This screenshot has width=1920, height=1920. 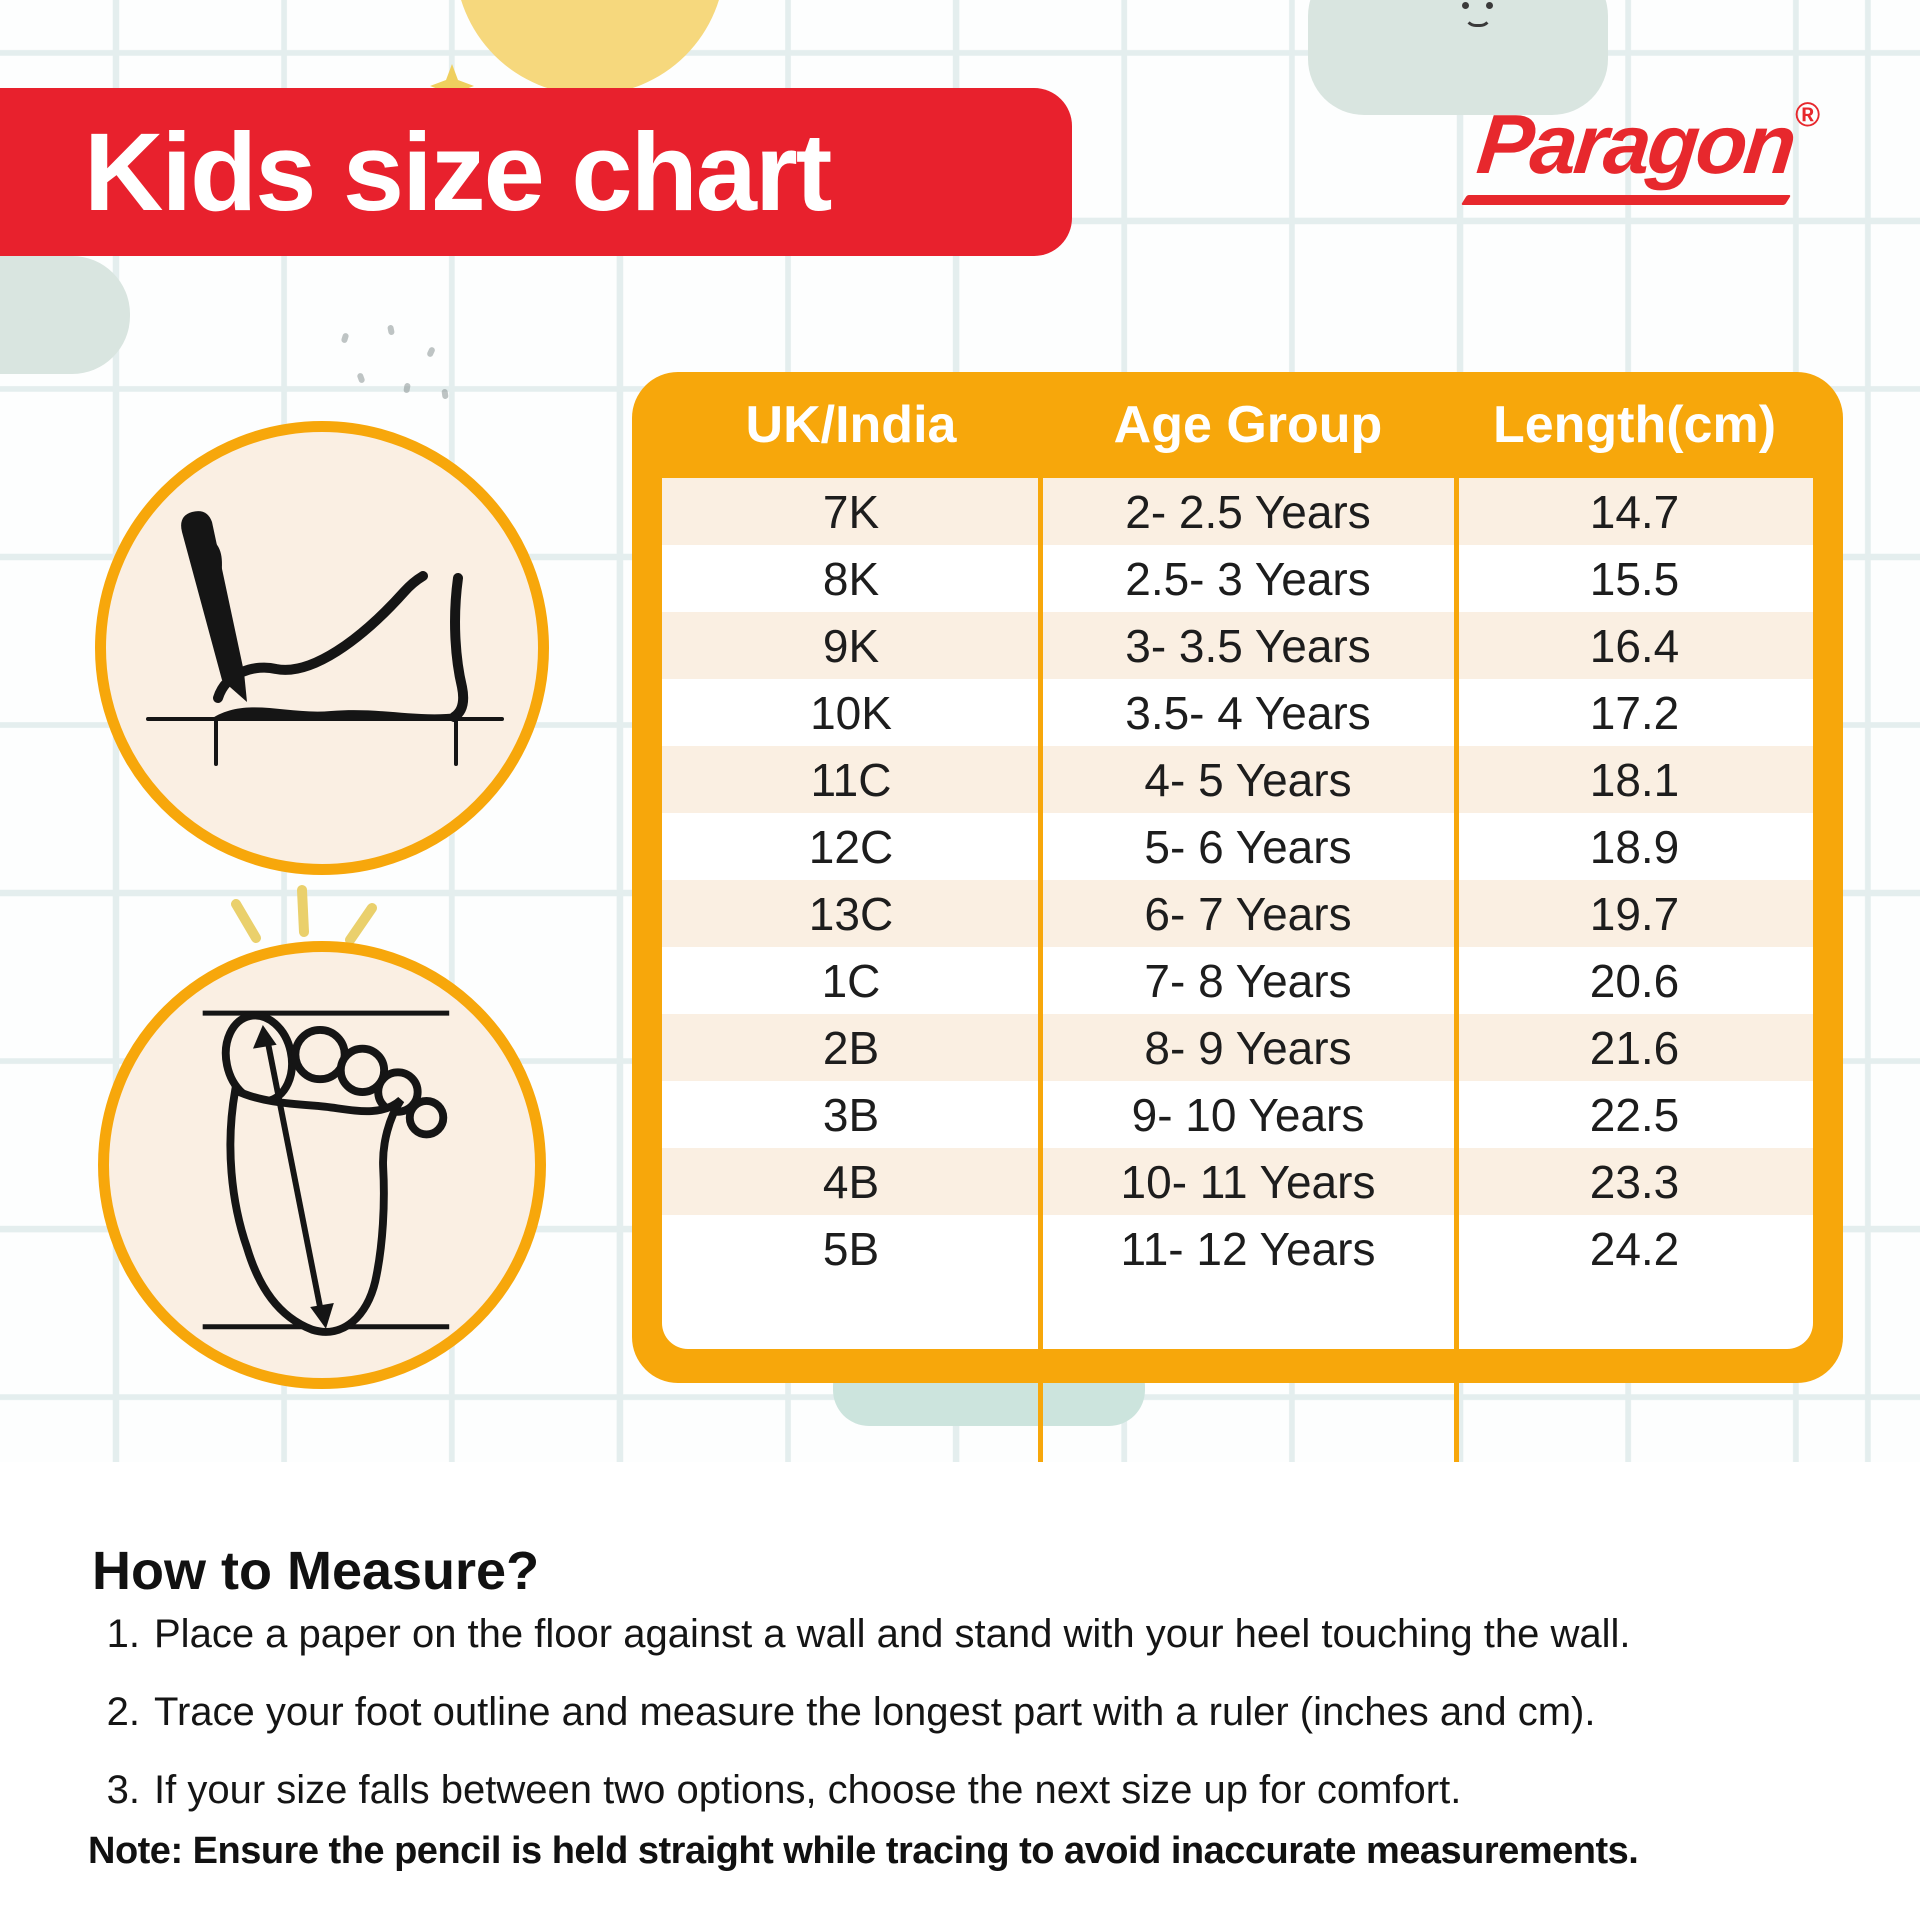 I want to click on foot-side-measure-illustration, so click(x=322, y=648).